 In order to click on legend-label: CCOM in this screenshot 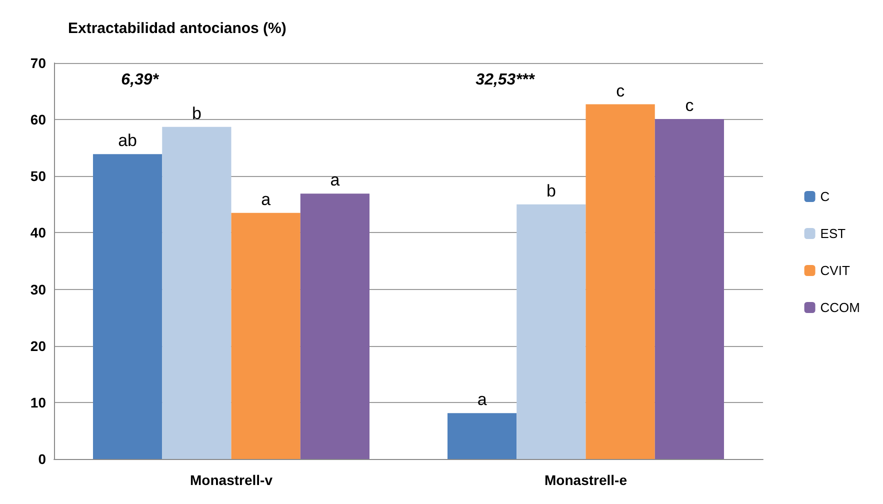, I will do `click(840, 307)`.